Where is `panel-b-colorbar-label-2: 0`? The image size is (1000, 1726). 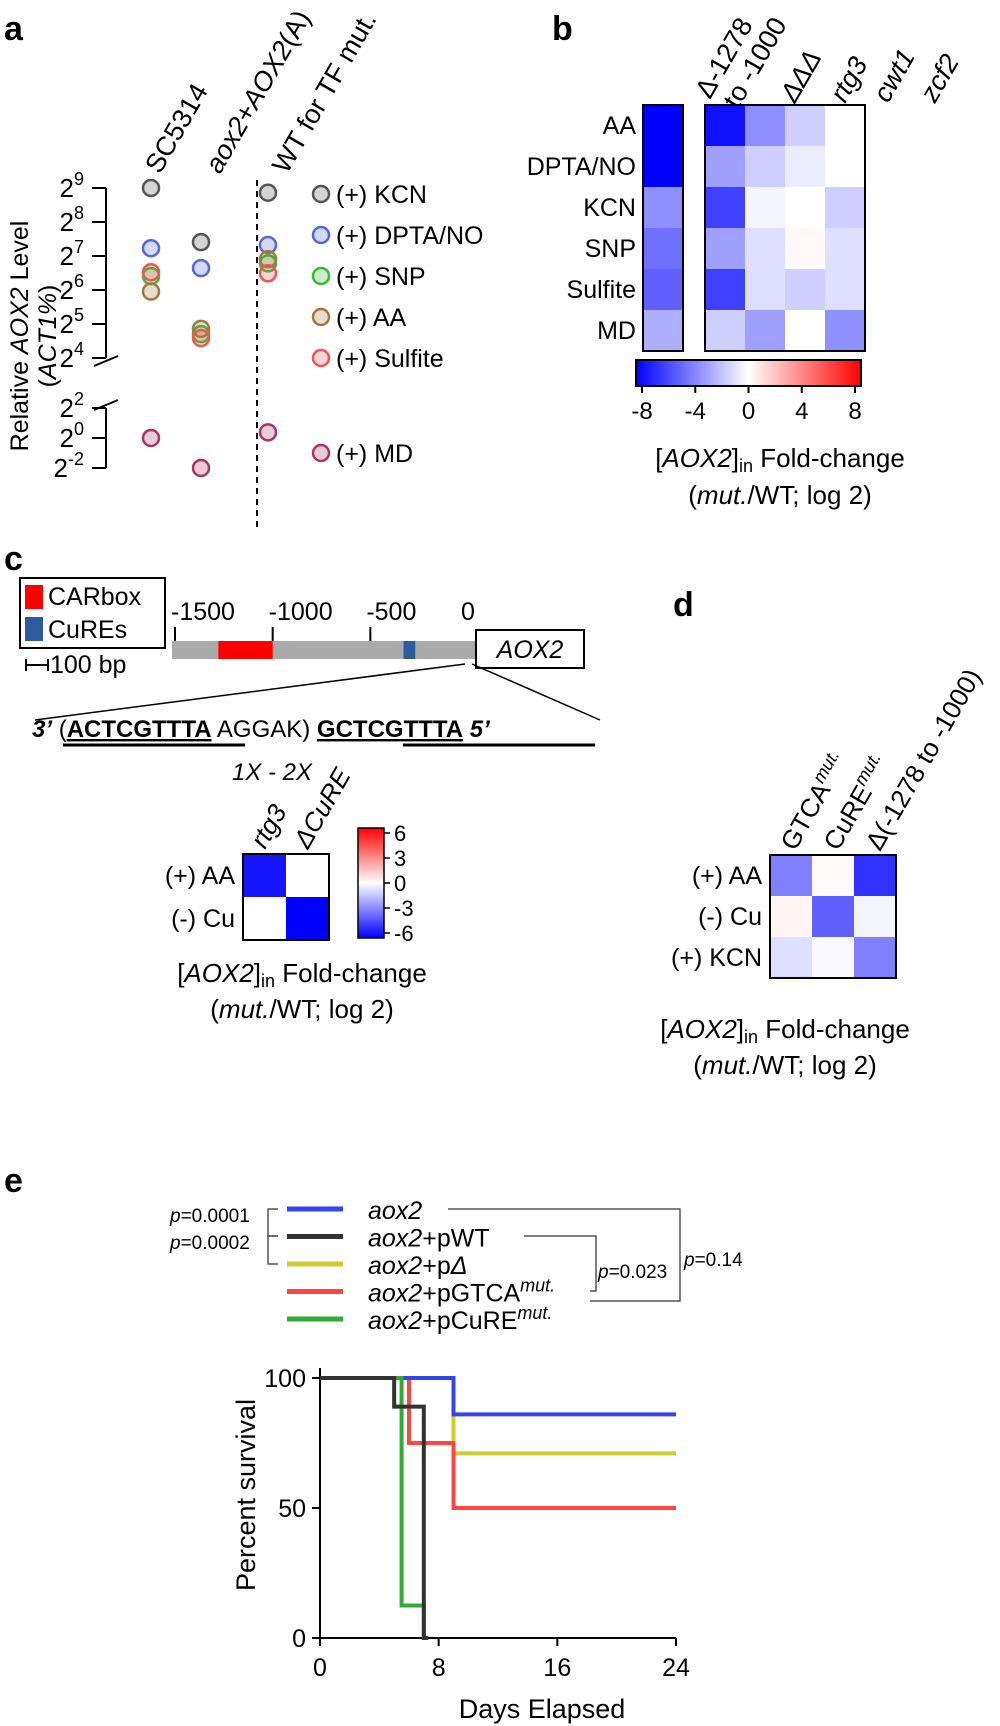
panel-b-colorbar-label-2: 0 is located at coordinates (748, 411).